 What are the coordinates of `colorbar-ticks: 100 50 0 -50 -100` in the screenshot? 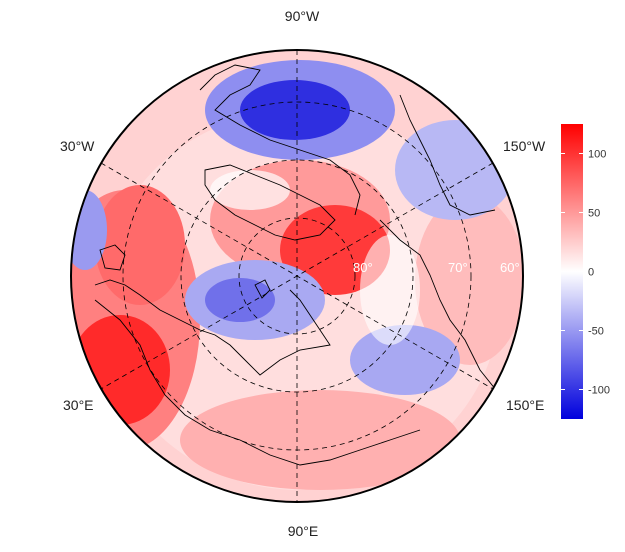 It's located at (585, 273).